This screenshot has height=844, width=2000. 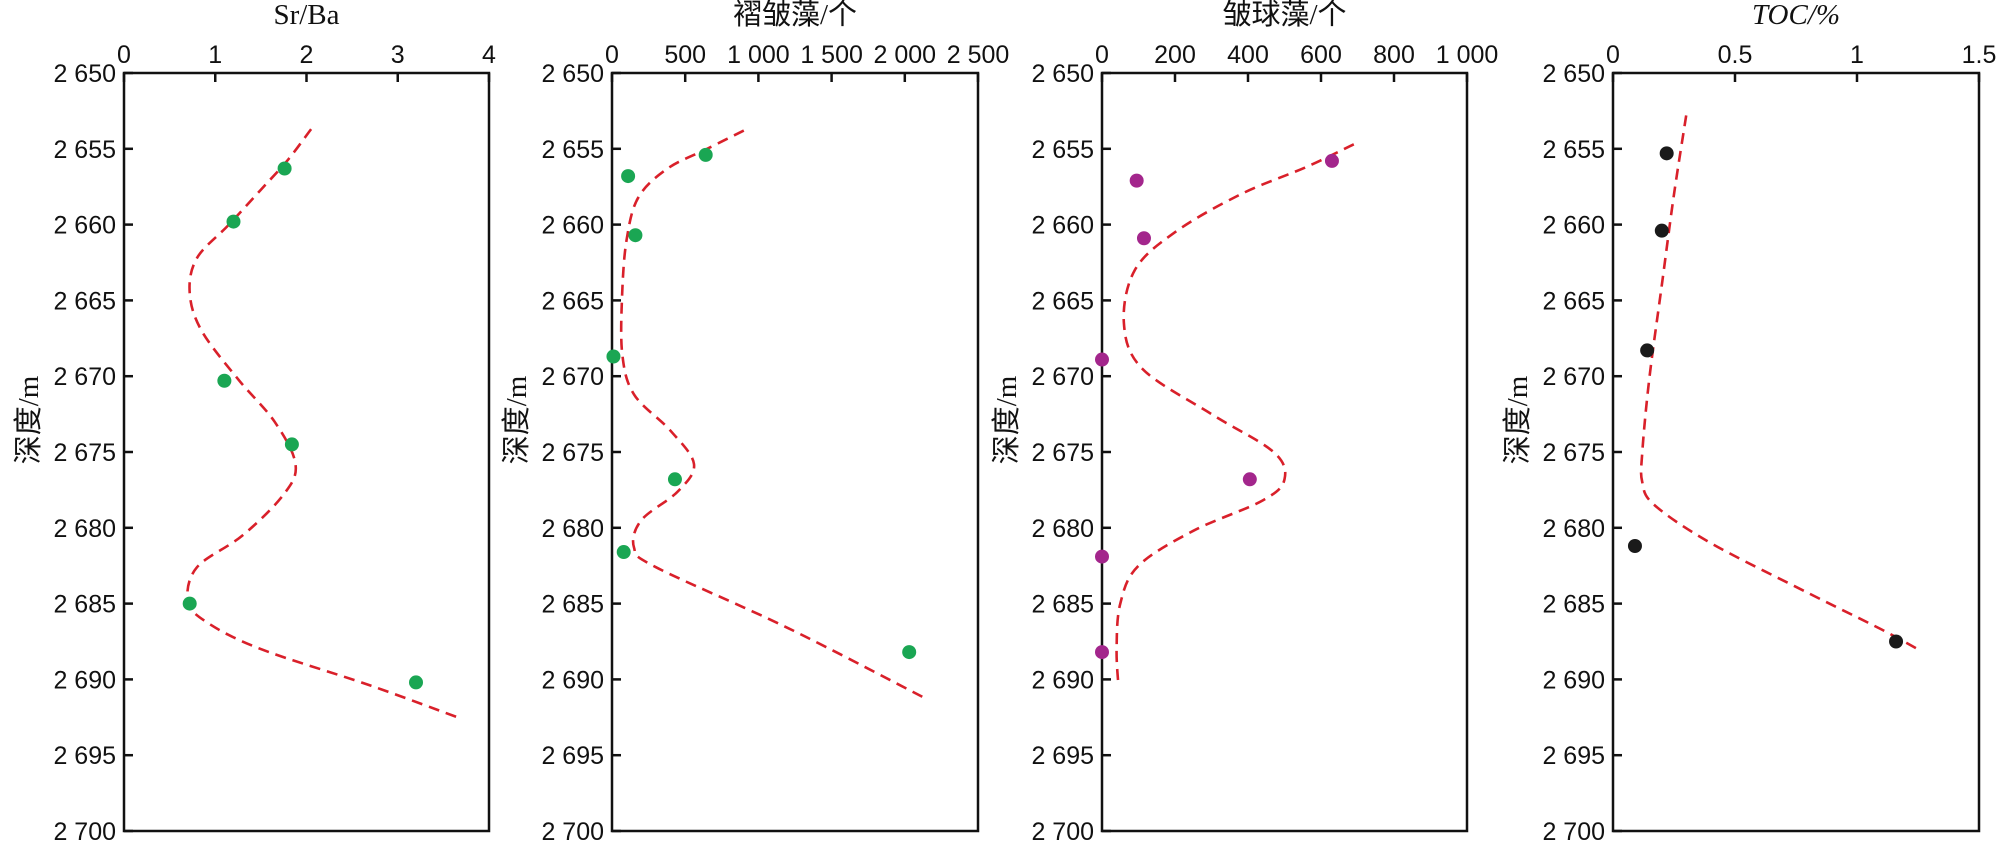 I want to click on chart-title: Sr/Ba, so click(x=306, y=15).